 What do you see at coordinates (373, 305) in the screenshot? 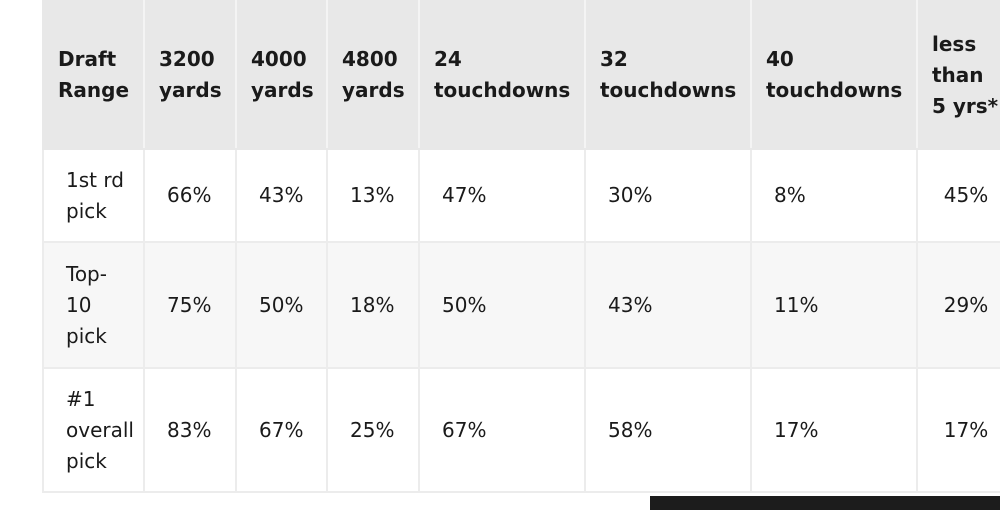
I see `table-cell: 18%` at bounding box center [373, 305].